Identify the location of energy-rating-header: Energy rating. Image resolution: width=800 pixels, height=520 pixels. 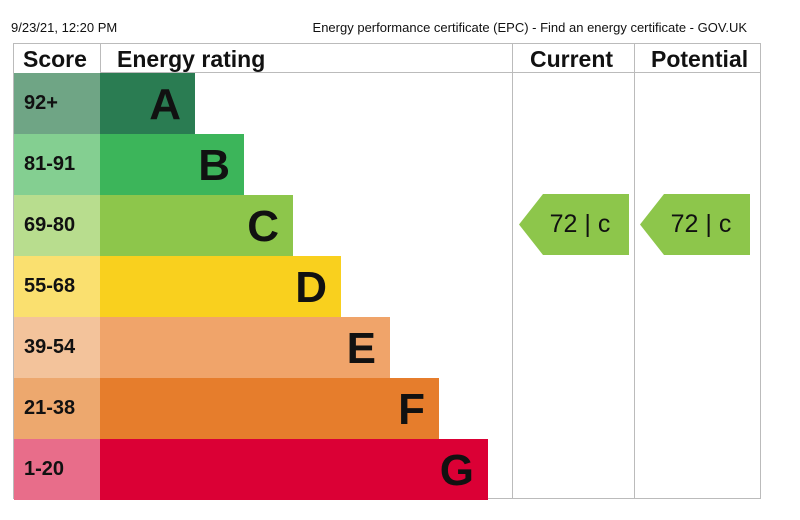
(191, 59).